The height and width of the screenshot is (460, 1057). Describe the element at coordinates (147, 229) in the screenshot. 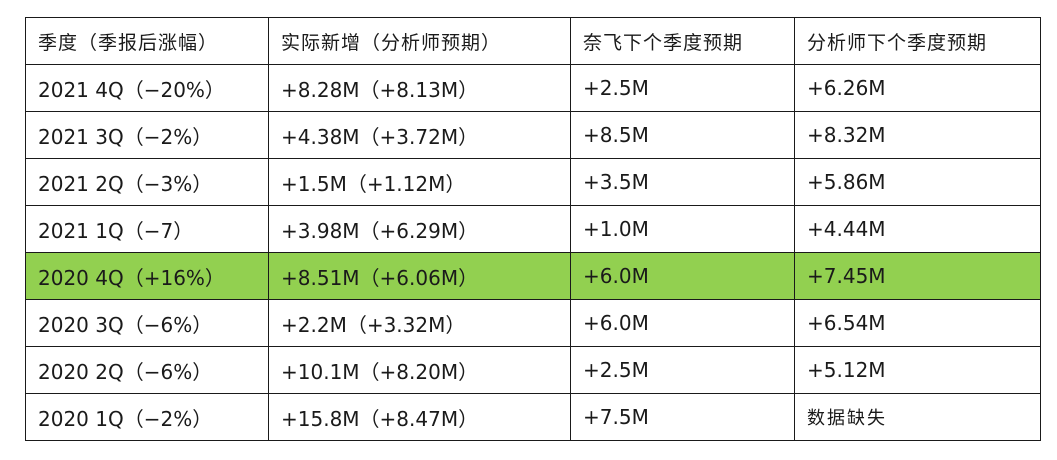

I see `cell-quarter: 2021 1Q（−7）` at that location.